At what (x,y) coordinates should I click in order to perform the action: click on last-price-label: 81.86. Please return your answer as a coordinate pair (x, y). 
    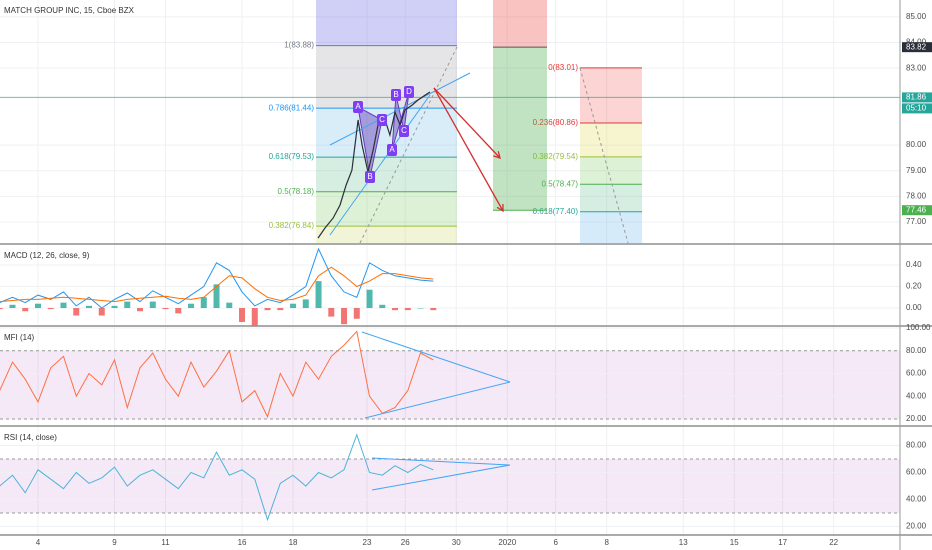
    Looking at the image, I should click on (916, 97).